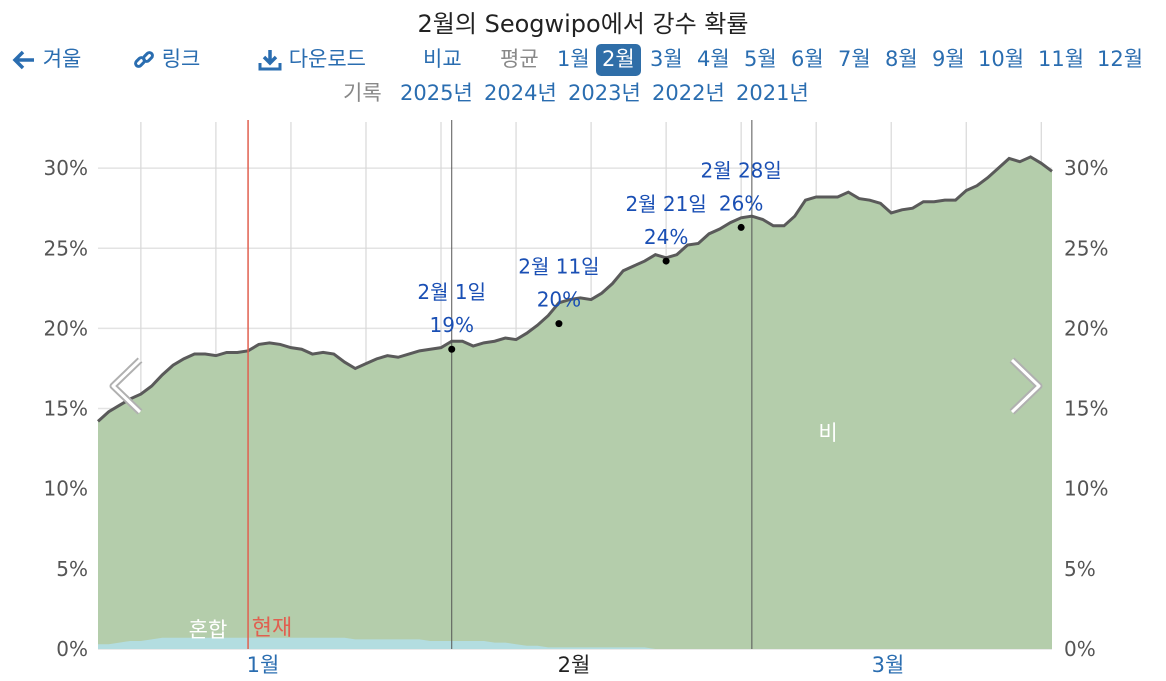 Image resolution: width=1166 pixels, height=681 pixels. What do you see at coordinates (72, 569) in the screenshot?
I see `y-tick-left: 5%` at bounding box center [72, 569].